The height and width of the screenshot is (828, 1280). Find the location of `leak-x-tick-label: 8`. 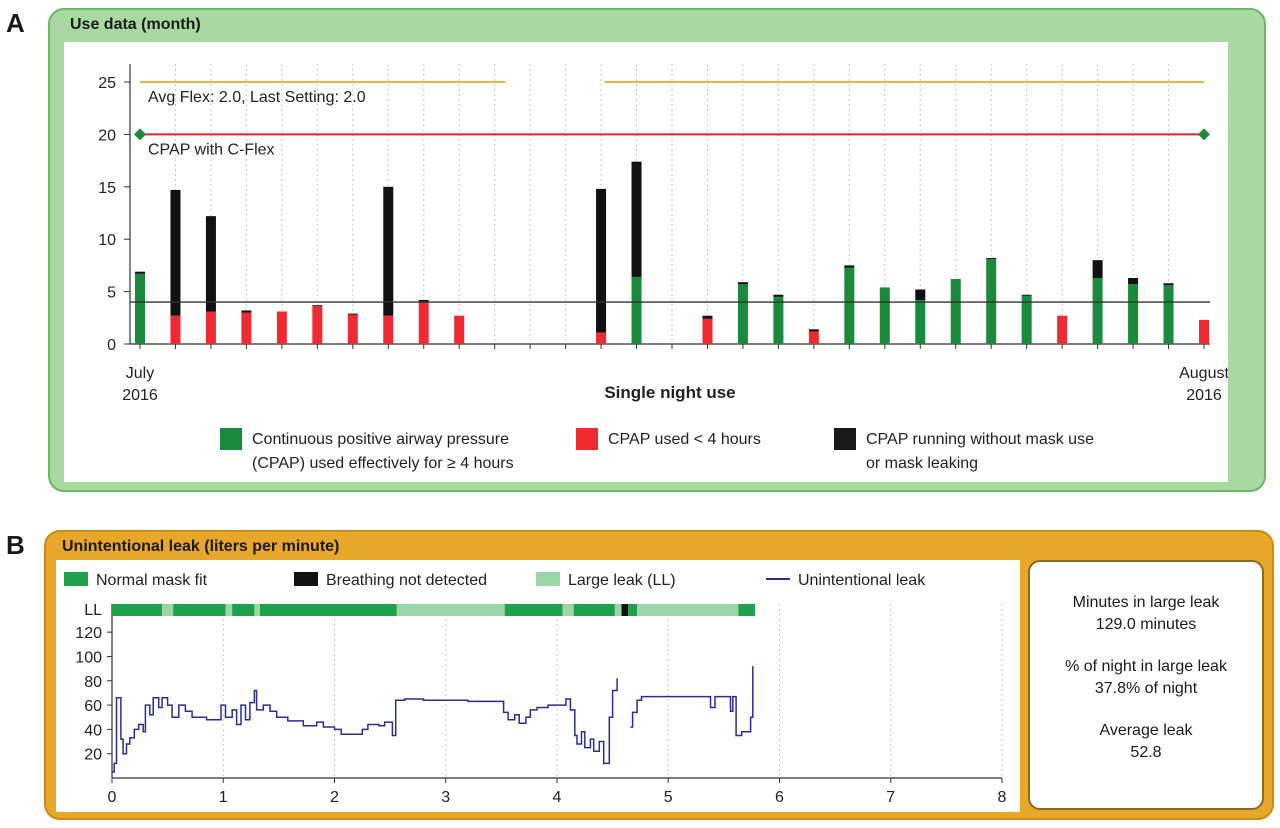

leak-x-tick-label: 8 is located at coordinates (1002, 797).